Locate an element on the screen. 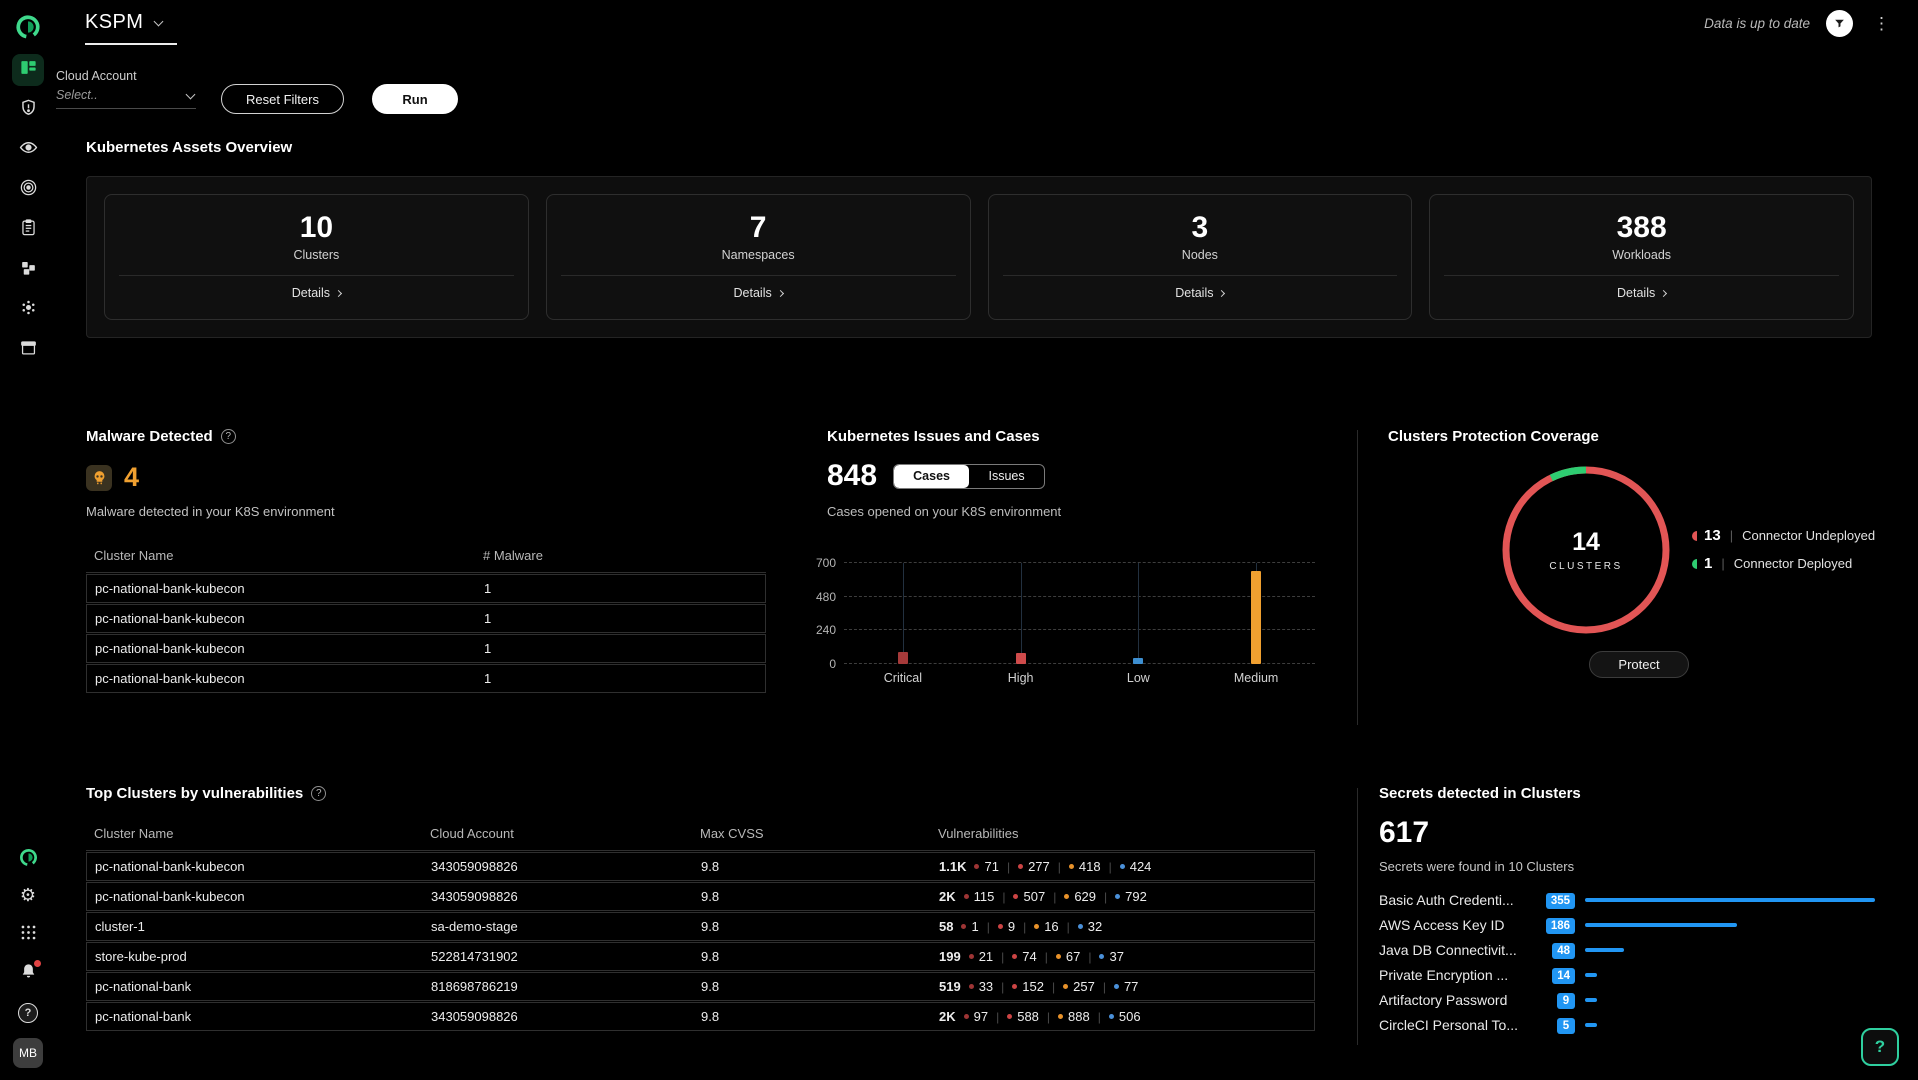 The height and width of the screenshot is (1080, 1918). grid-dots-icon is located at coordinates (28, 935).